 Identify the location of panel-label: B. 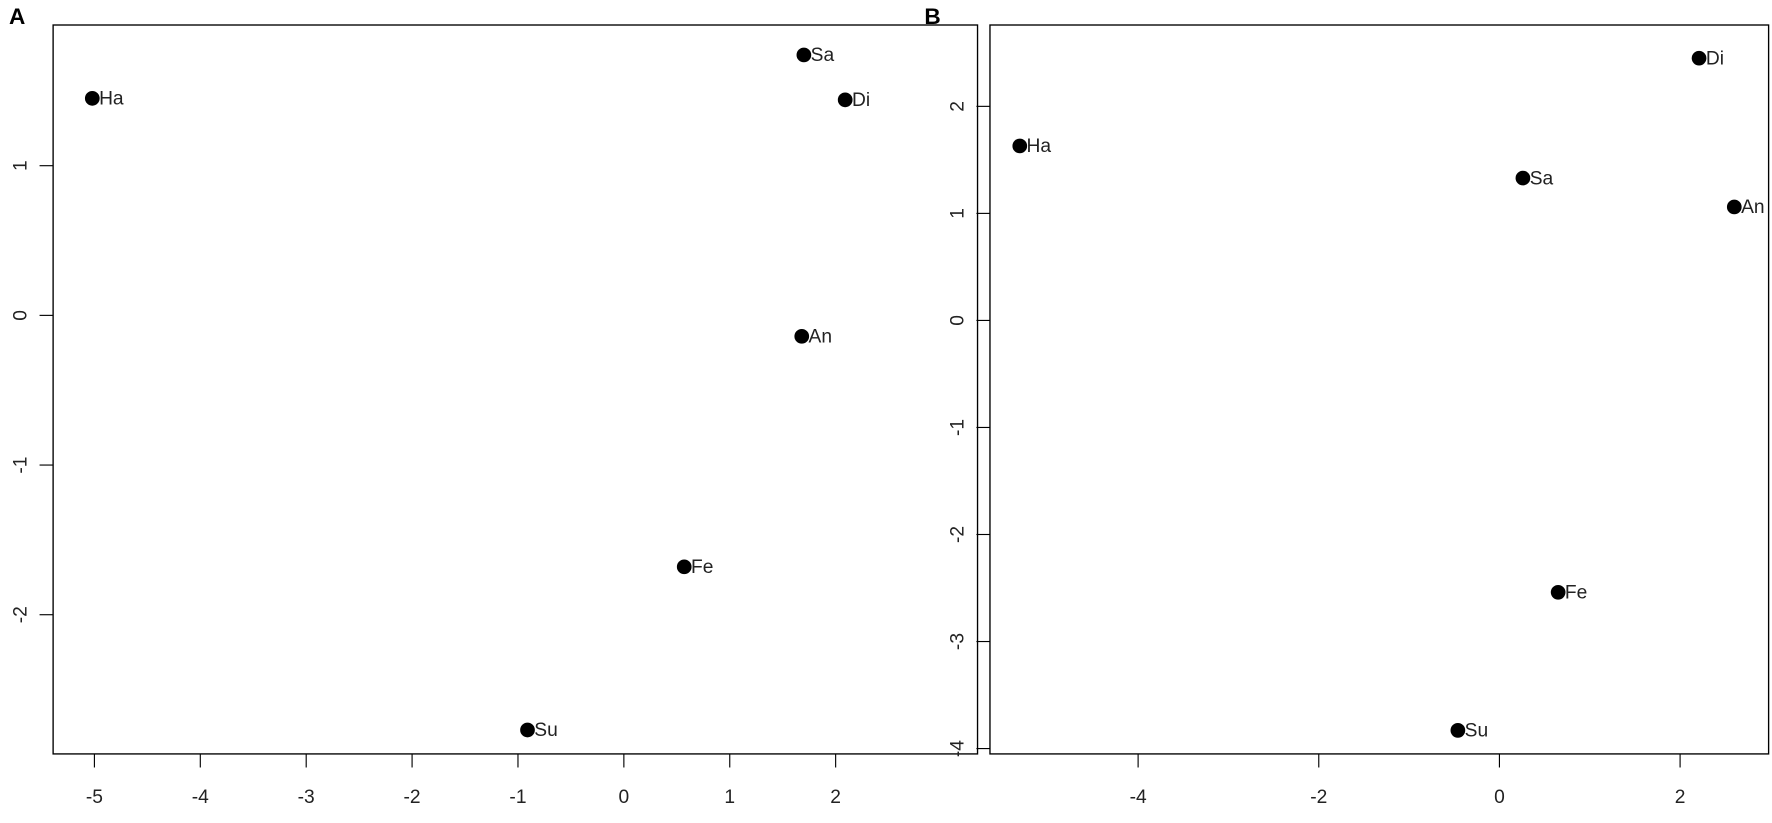
(932, 16).